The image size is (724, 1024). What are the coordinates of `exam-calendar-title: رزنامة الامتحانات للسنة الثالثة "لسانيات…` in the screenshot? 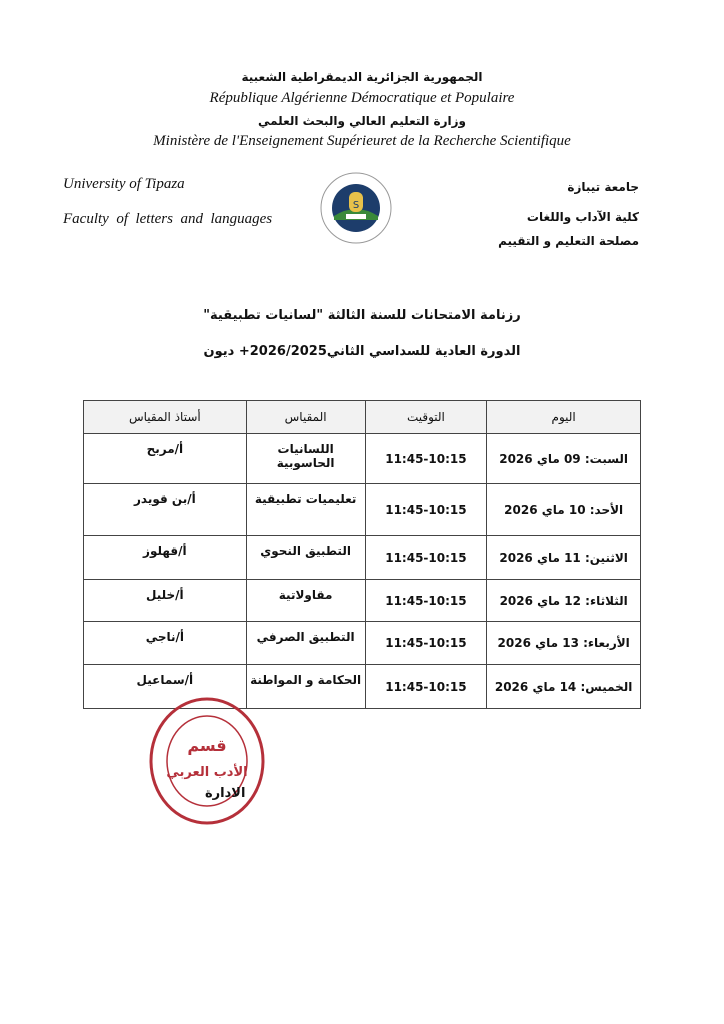 It's located at (362, 315).